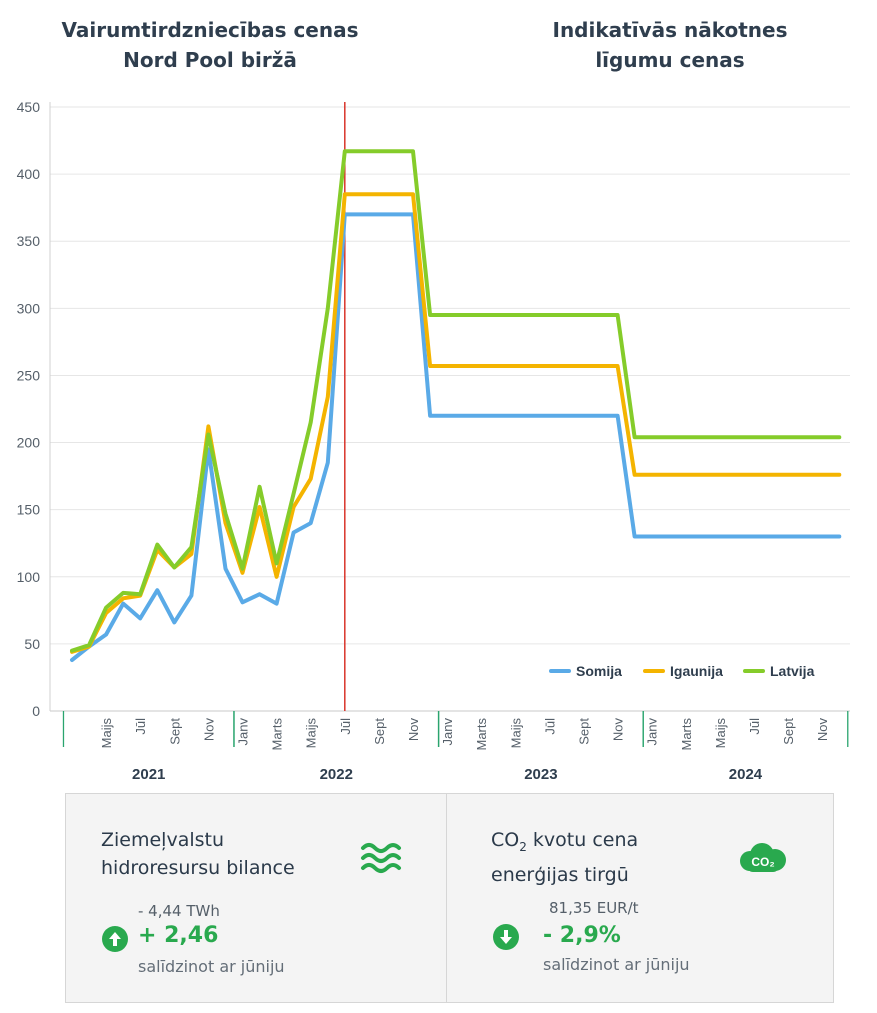  Describe the element at coordinates (594, 908) in the screenshot. I see `co2-sub-value: 81,35 EUR/t` at that location.